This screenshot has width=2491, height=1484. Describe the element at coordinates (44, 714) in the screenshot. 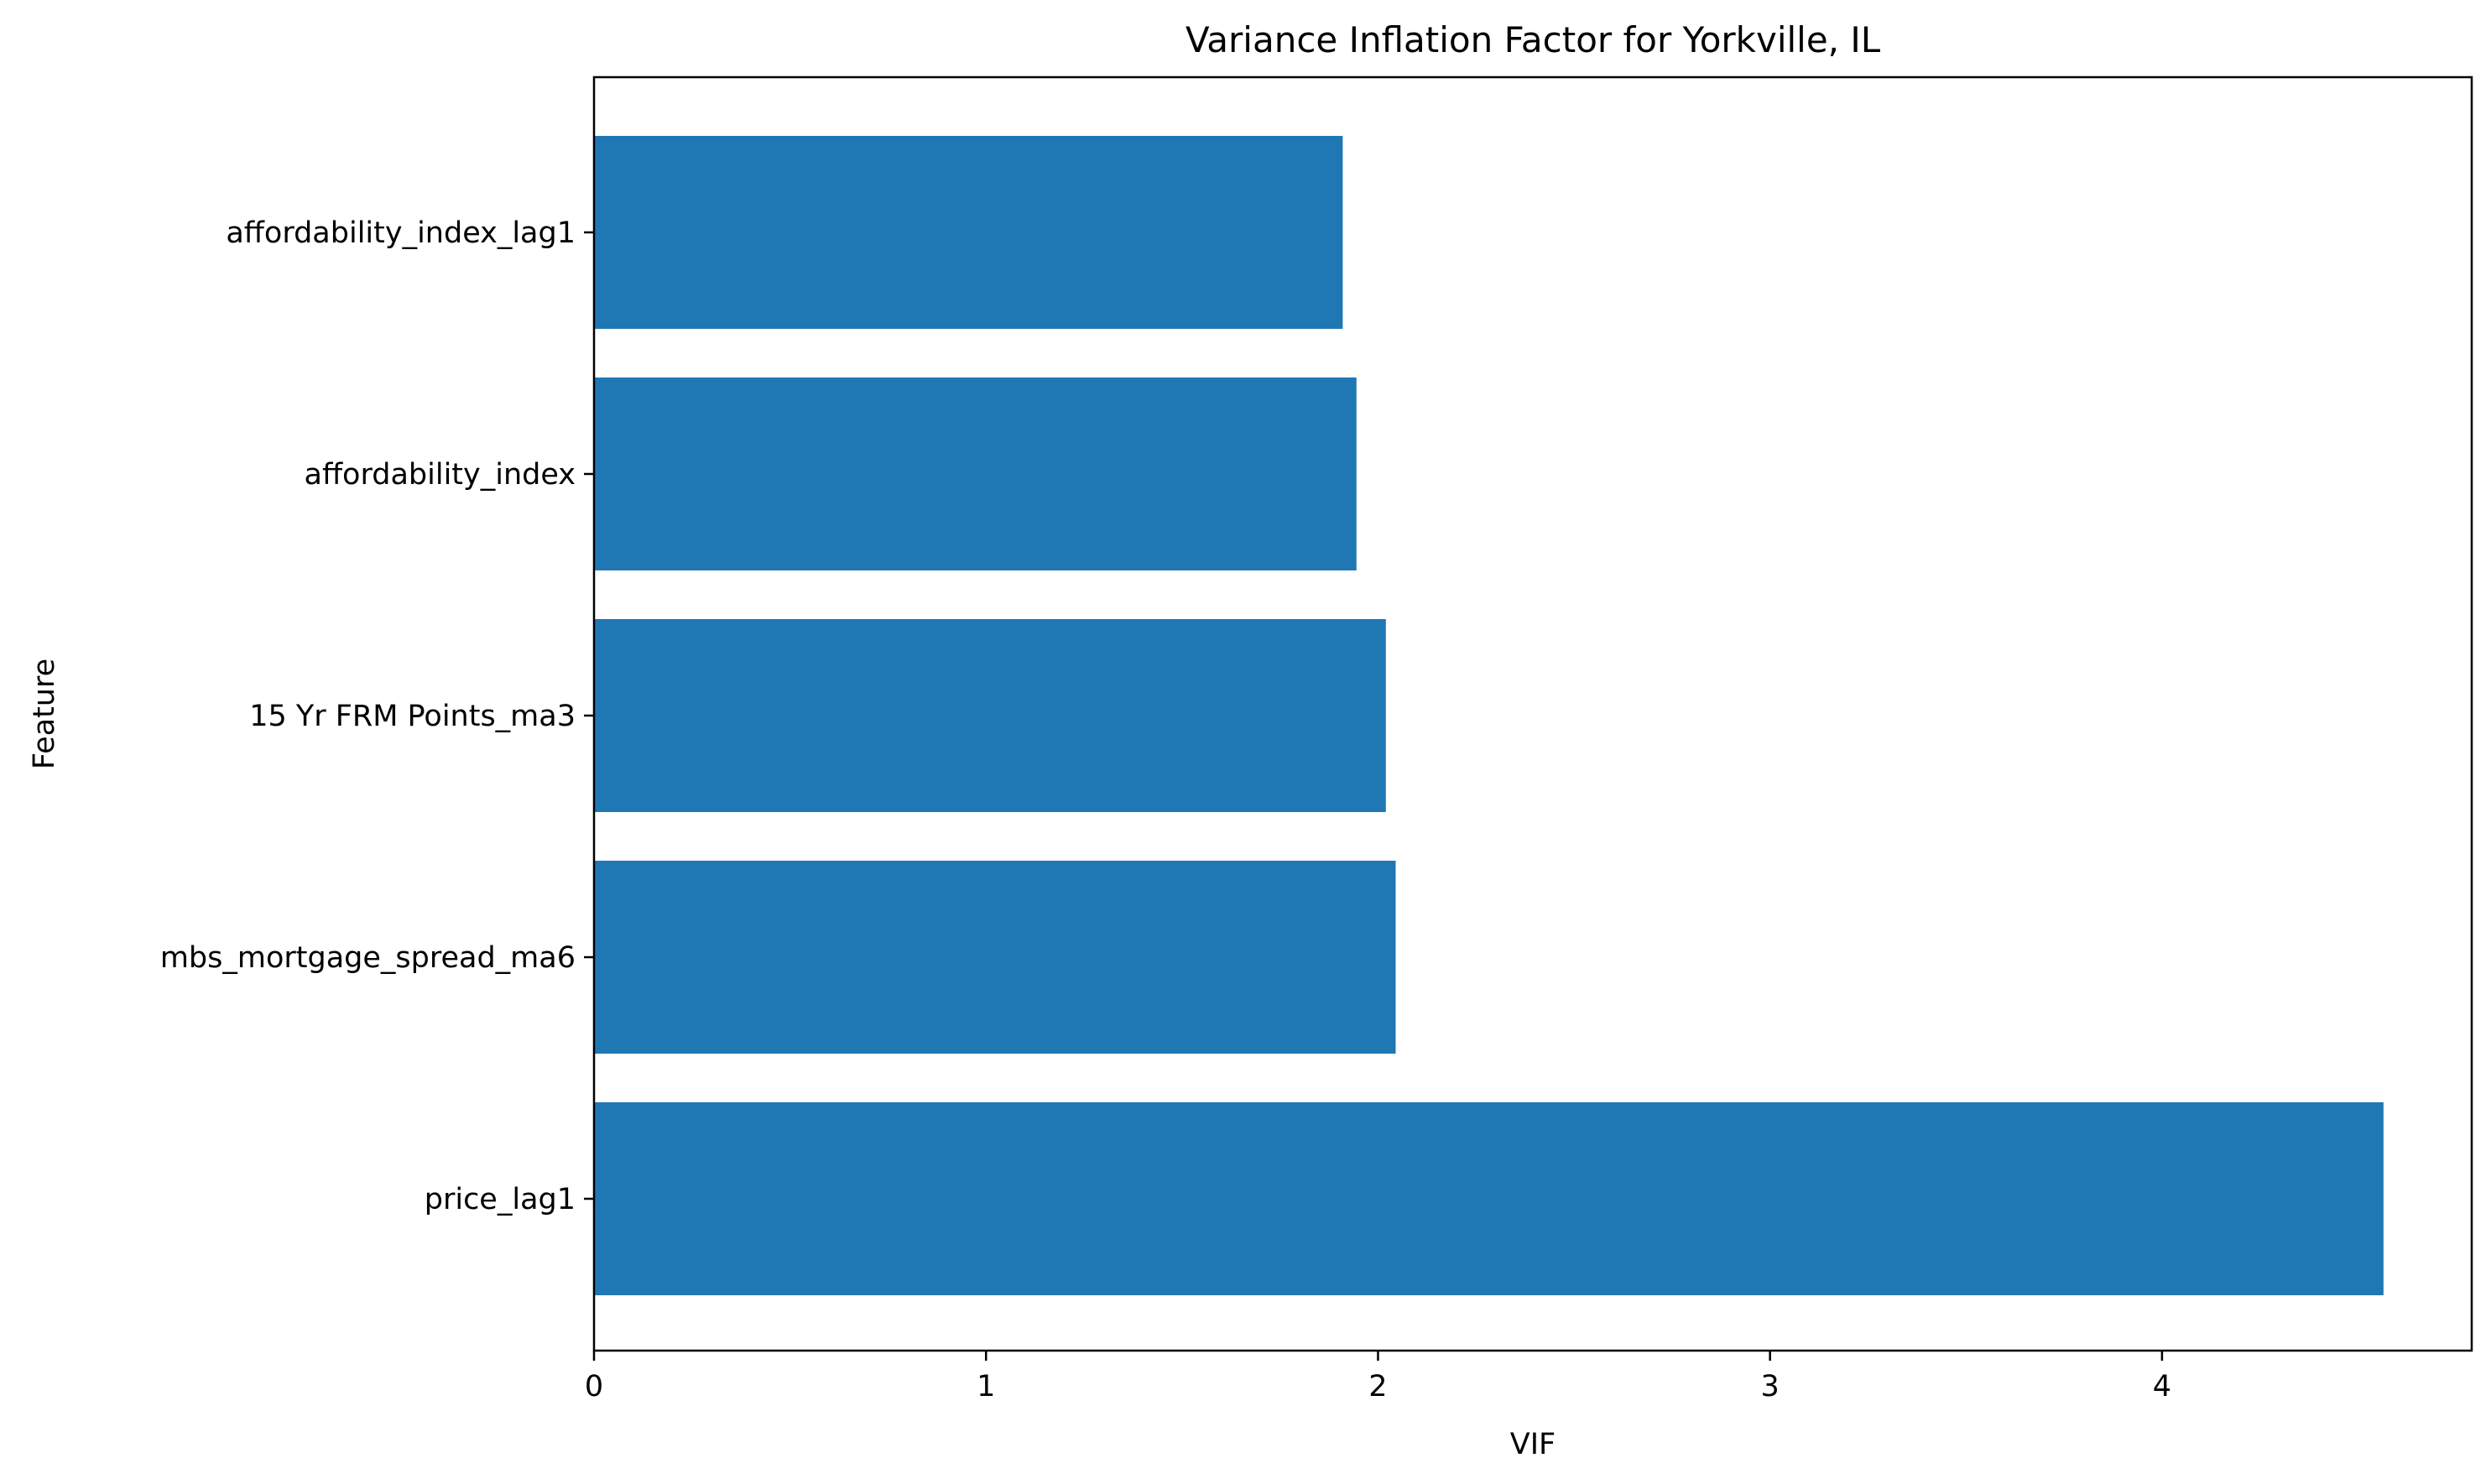

I see `y-axis-label: Feature` at that location.